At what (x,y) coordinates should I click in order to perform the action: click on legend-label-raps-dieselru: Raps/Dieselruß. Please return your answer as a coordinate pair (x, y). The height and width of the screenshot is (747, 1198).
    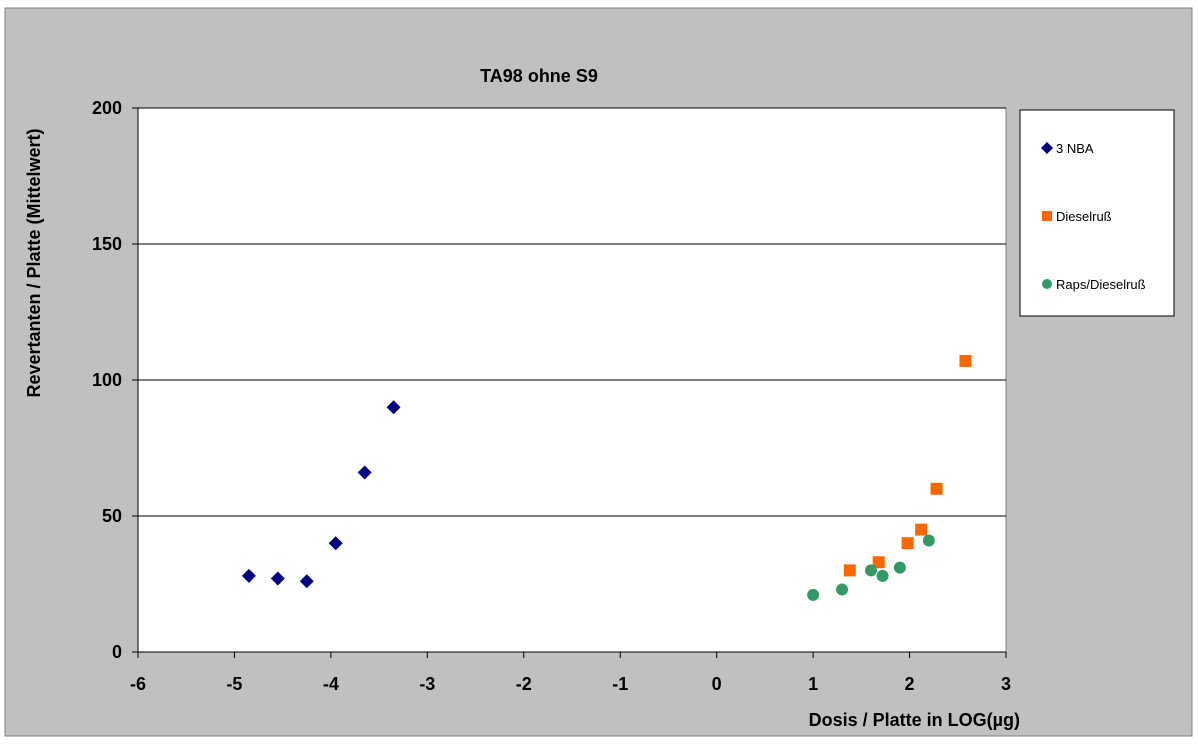
    Looking at the image, I should click on (1101, 284).